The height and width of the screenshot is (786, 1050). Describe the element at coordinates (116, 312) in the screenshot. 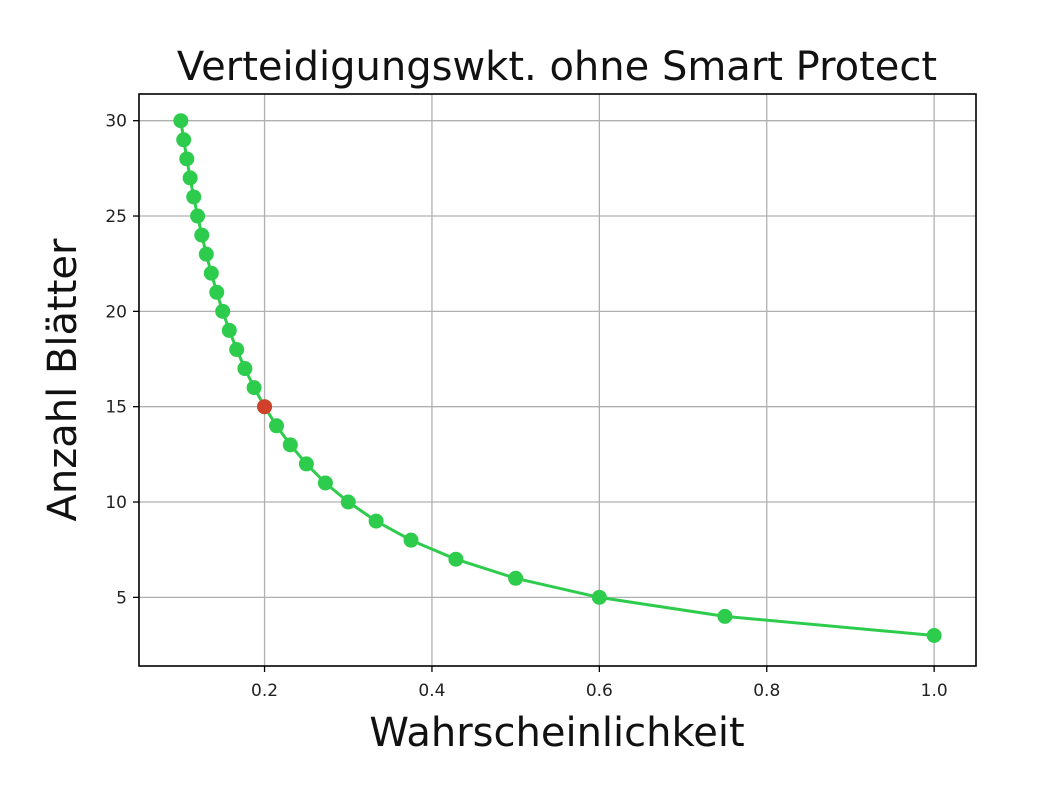

I see `y-tick-label: 20` at that location.